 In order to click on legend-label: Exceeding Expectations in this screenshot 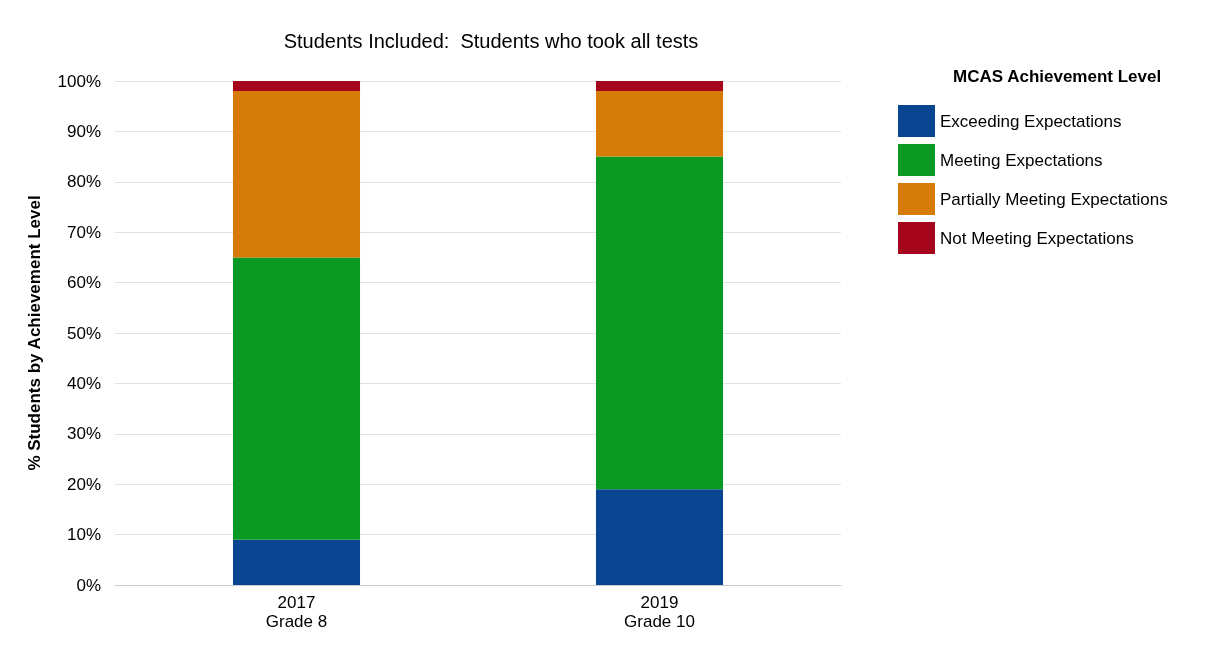, I will do `click(1031, 121)`.